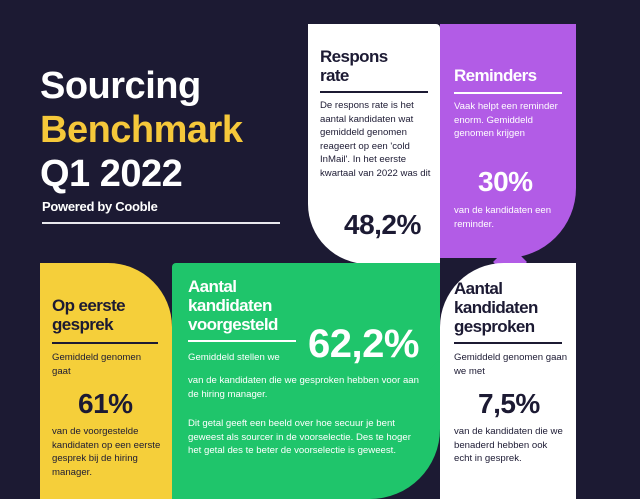  What do you see at coordinates (508, 141) in the screenshot?
I see `reminders-panel` at bounding box center [508, 141].